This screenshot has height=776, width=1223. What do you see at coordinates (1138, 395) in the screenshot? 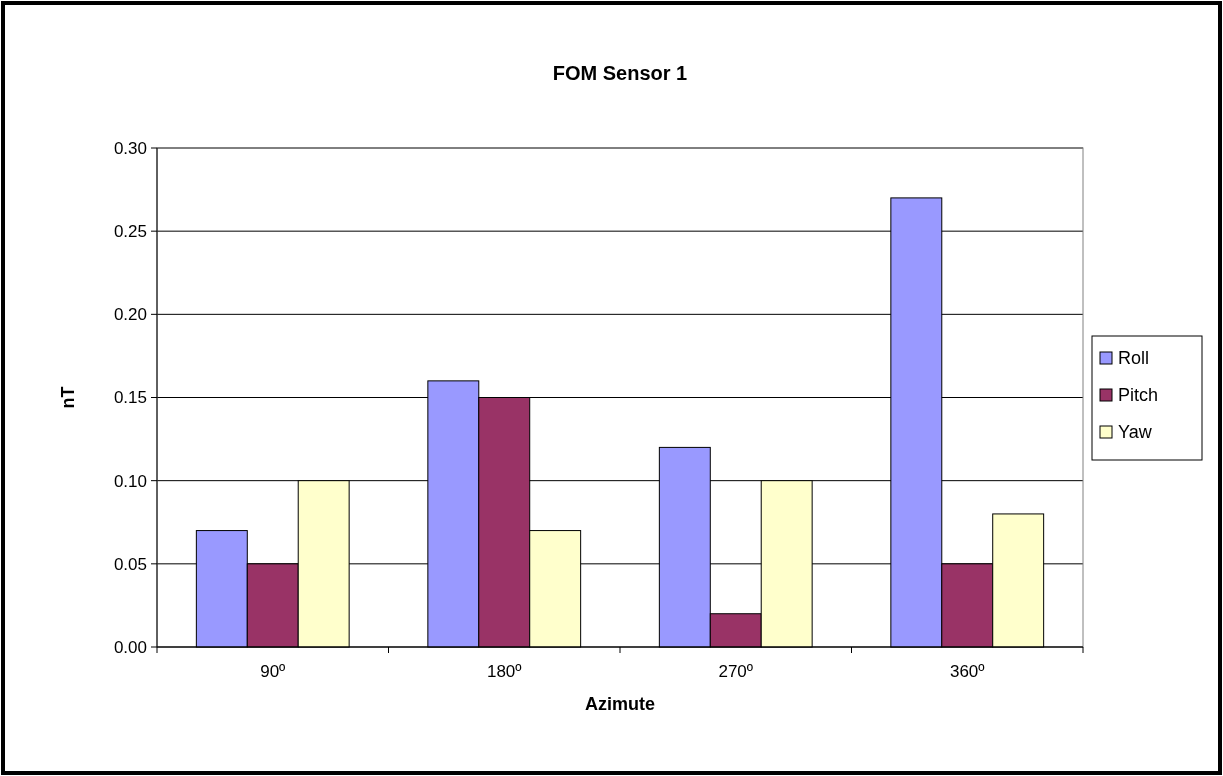
I see `legend-label: Pitch` at bounding box center [1138, 395].